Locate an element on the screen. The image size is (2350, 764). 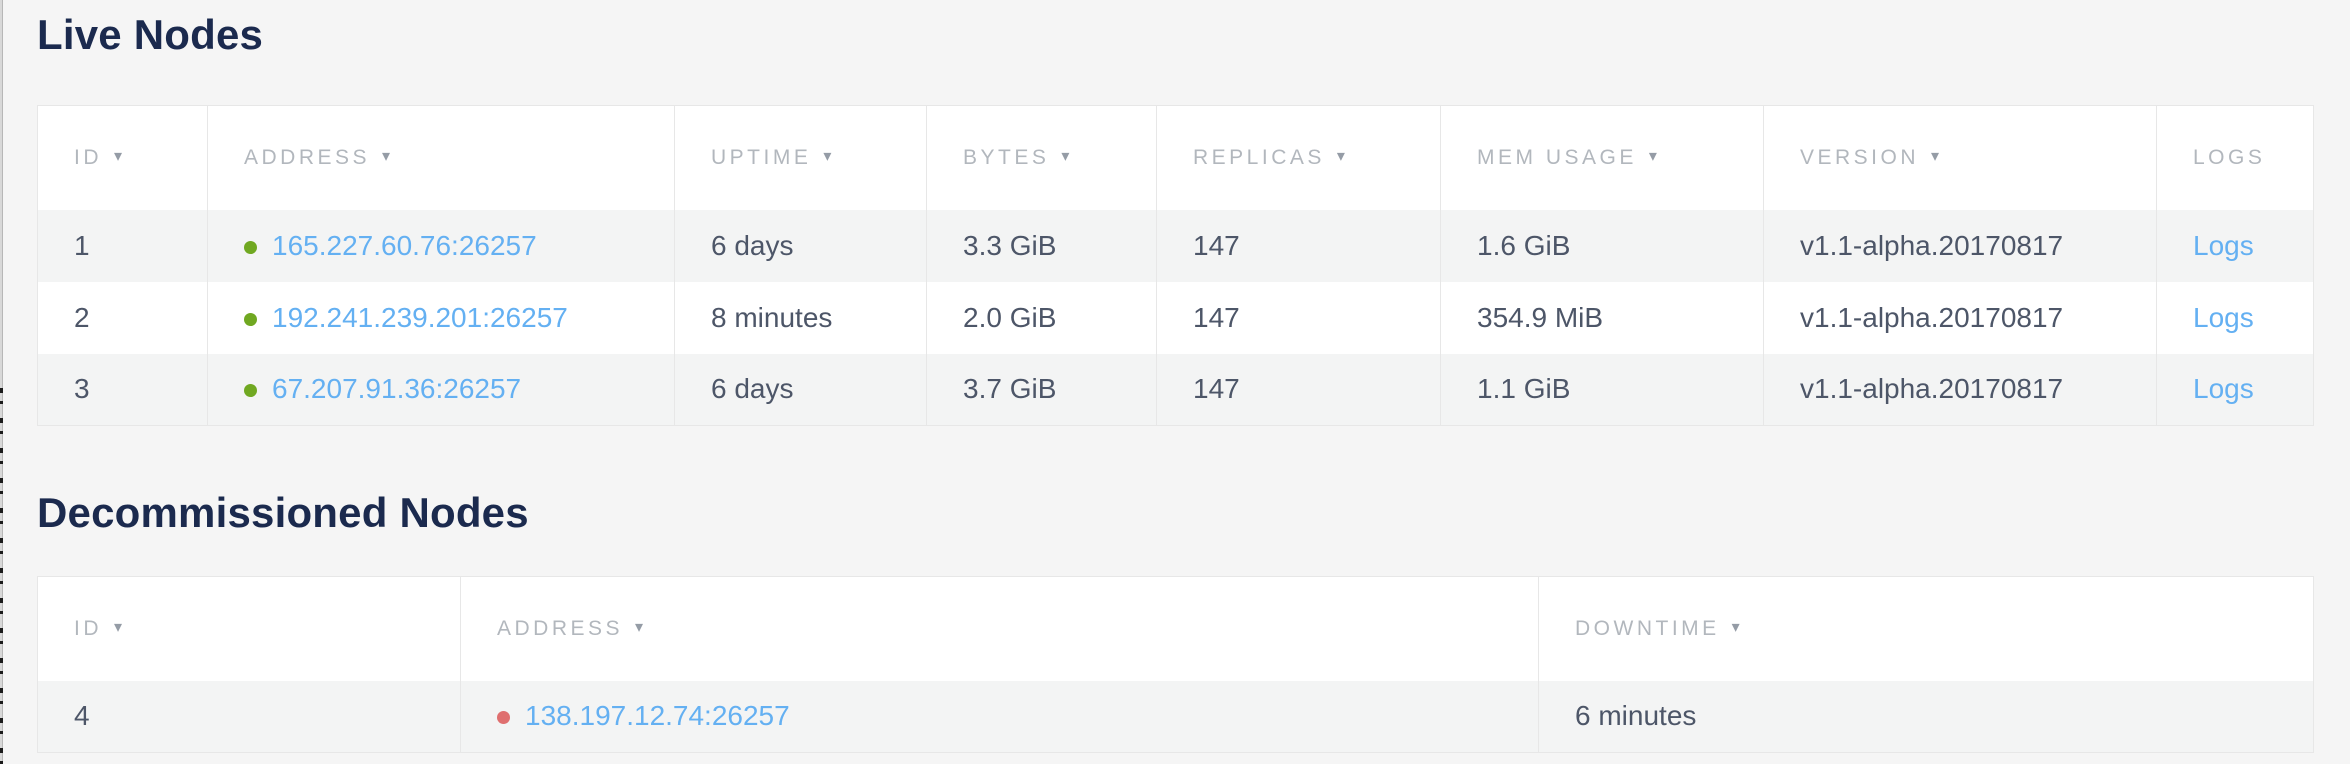
node-downtime-cell: 6 minutes is located at coordinates (1926, 716).